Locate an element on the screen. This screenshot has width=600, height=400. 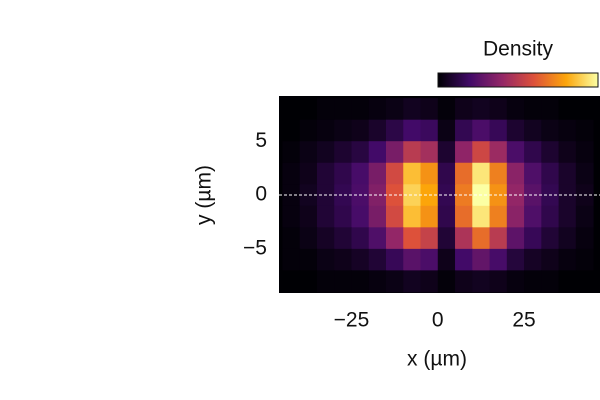
x-axis-label: x (µm) is located at coordinates (437, 359).